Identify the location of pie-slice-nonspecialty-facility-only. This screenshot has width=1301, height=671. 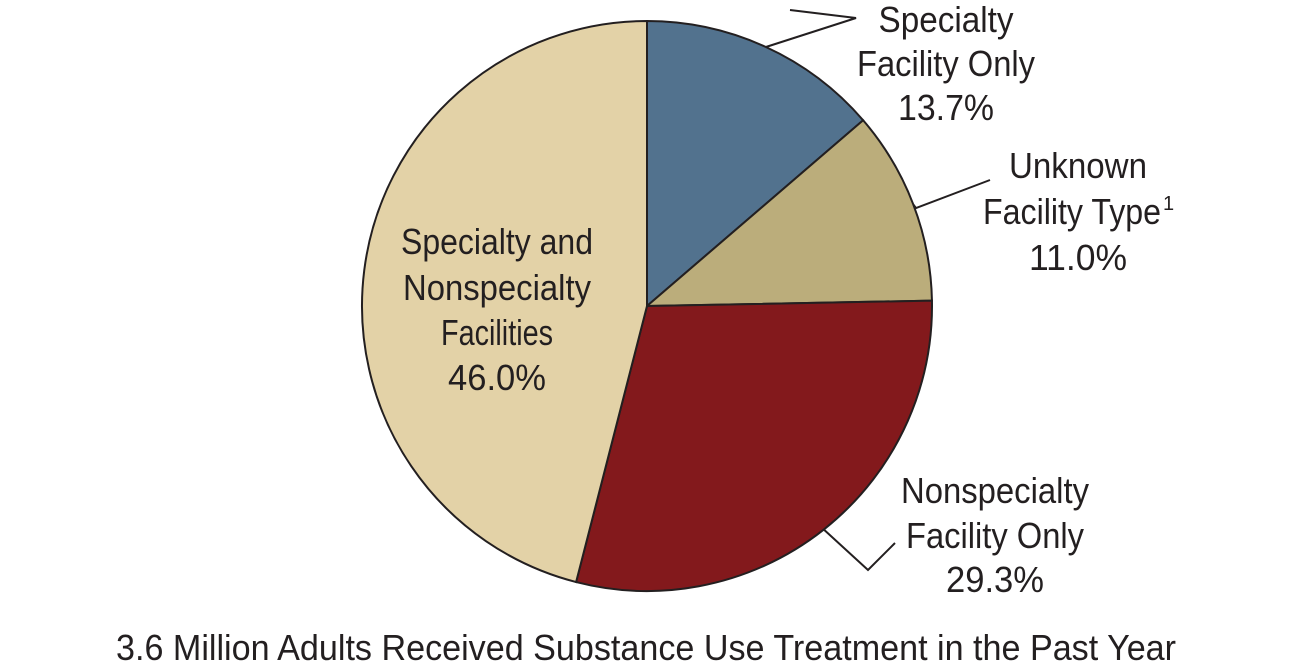
(753, 445).